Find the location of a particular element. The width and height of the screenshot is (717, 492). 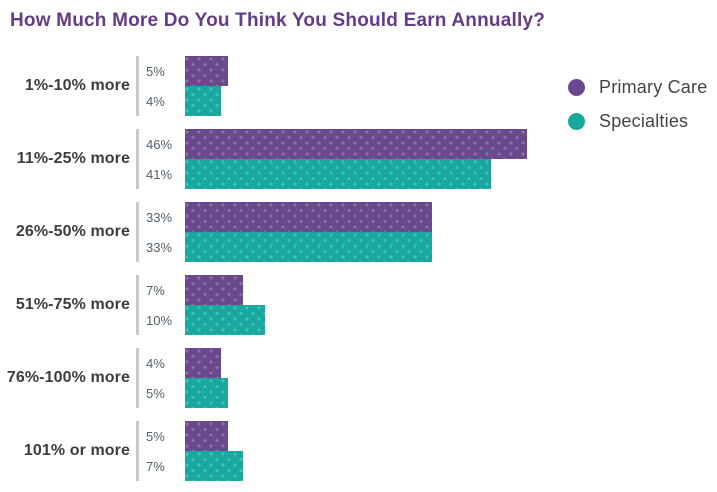

category-label: 51%-75% more is located at coordinates (72, 304).